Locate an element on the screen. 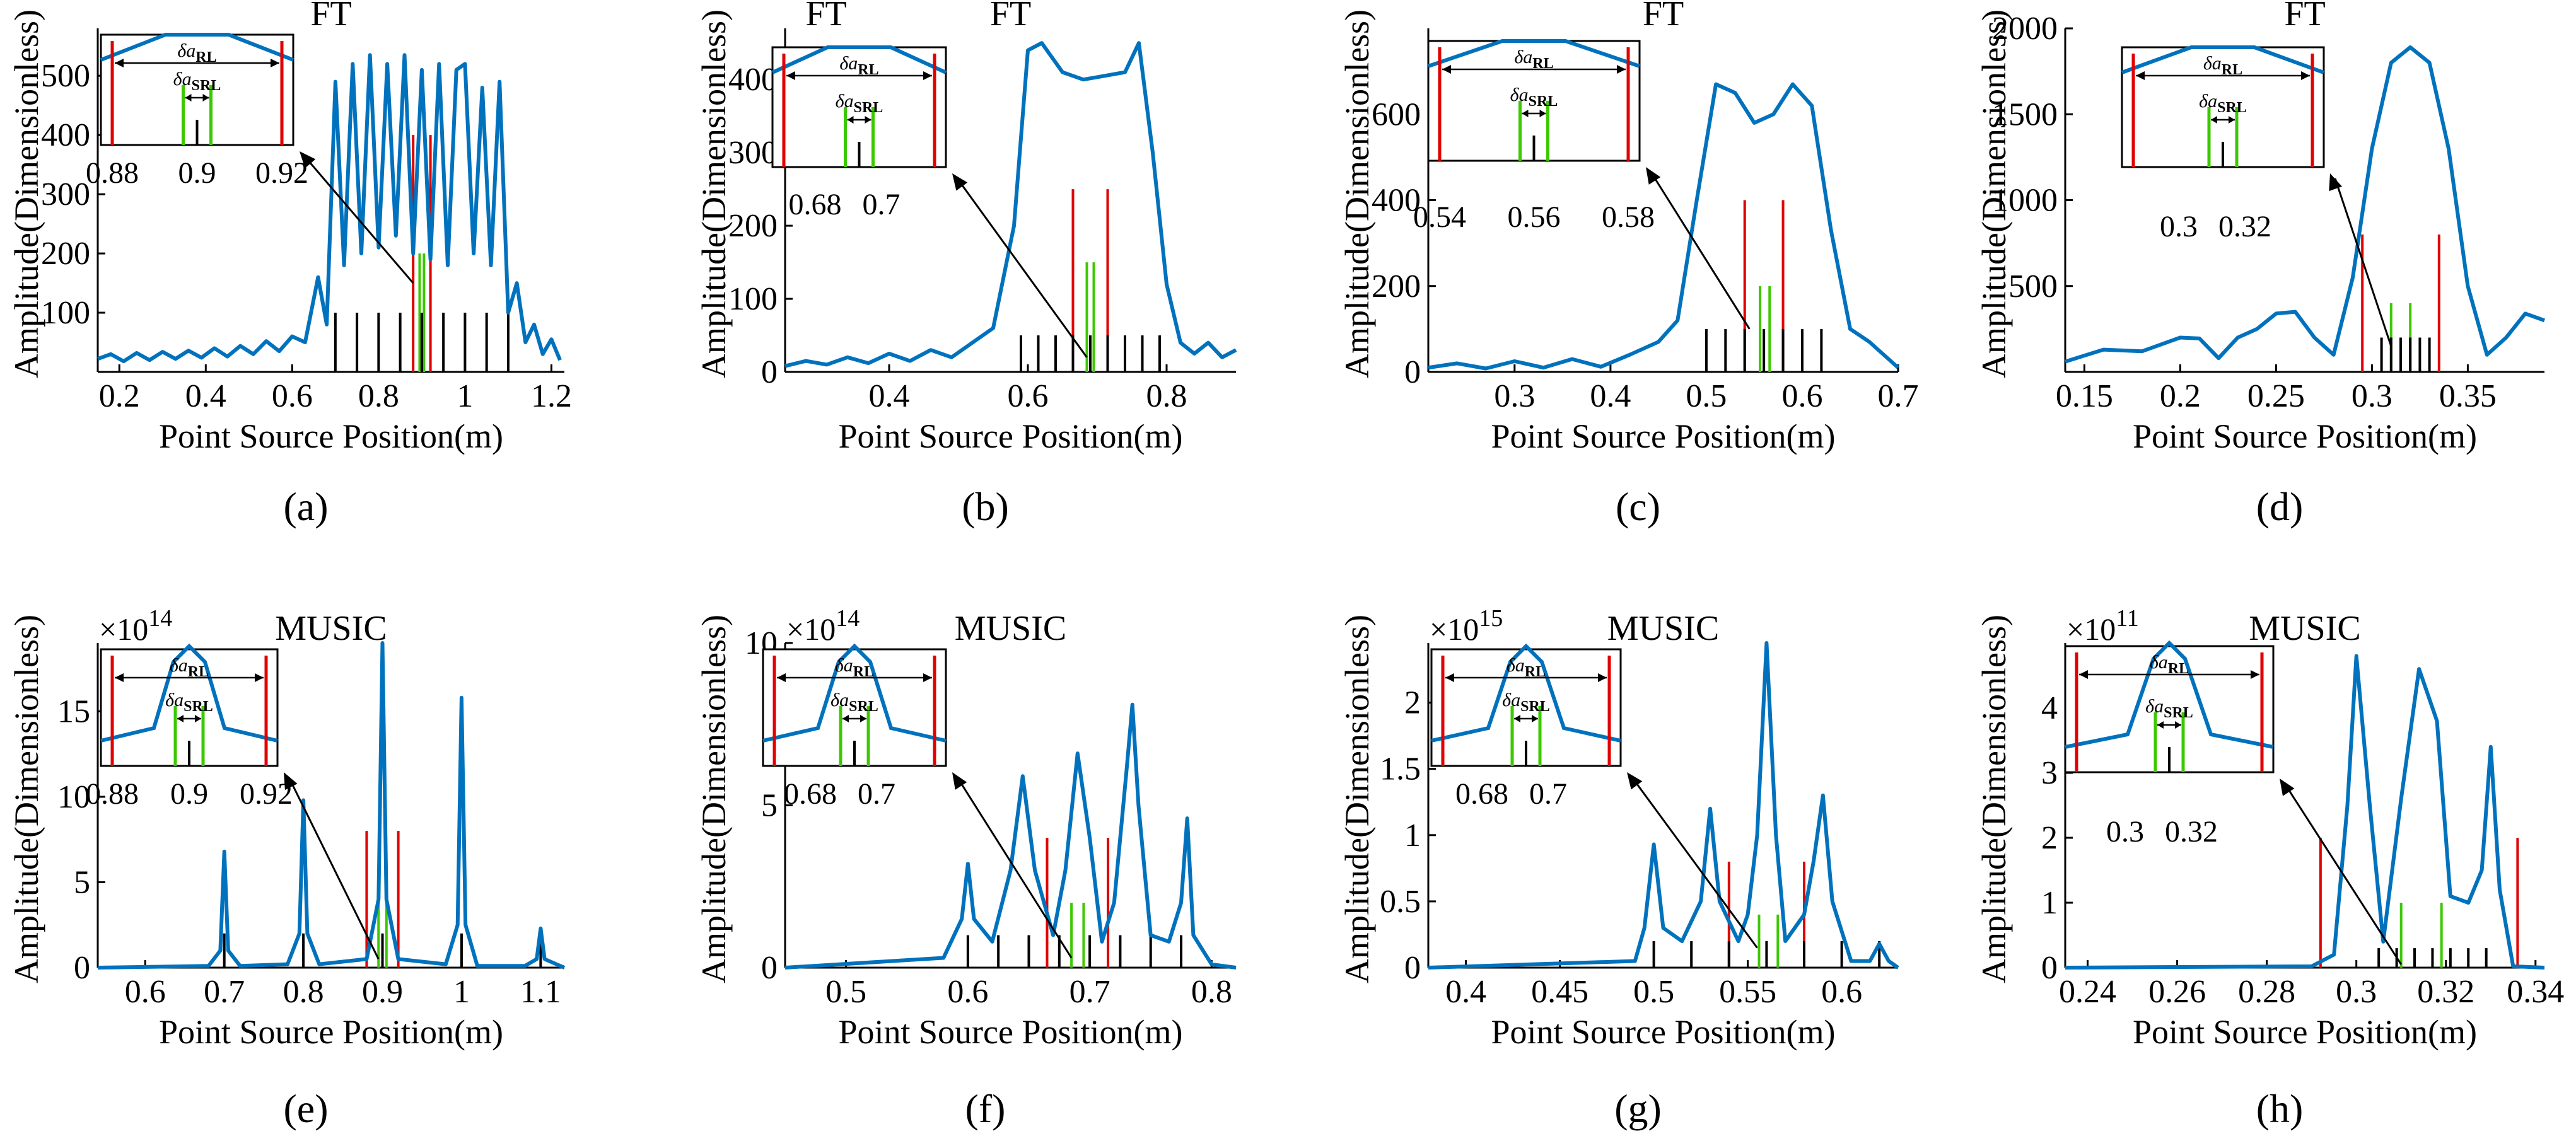 The width and height of the screenshot is (2576, 1141). y-tick-label: 2000 is located at coordinates (2025, 29).